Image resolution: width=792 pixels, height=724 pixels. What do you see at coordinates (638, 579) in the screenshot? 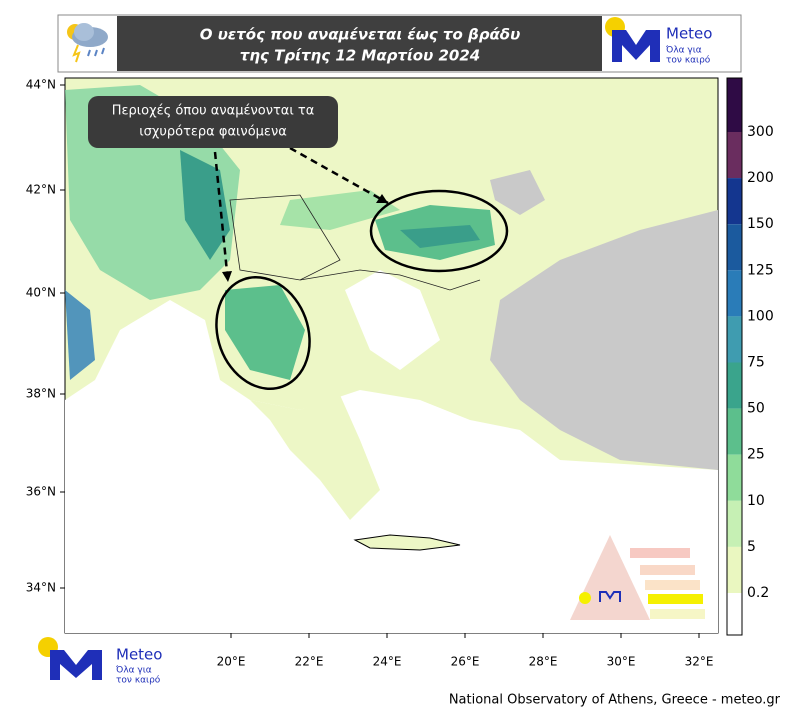
I see `risk-legend` at bounding box center [638, 579].